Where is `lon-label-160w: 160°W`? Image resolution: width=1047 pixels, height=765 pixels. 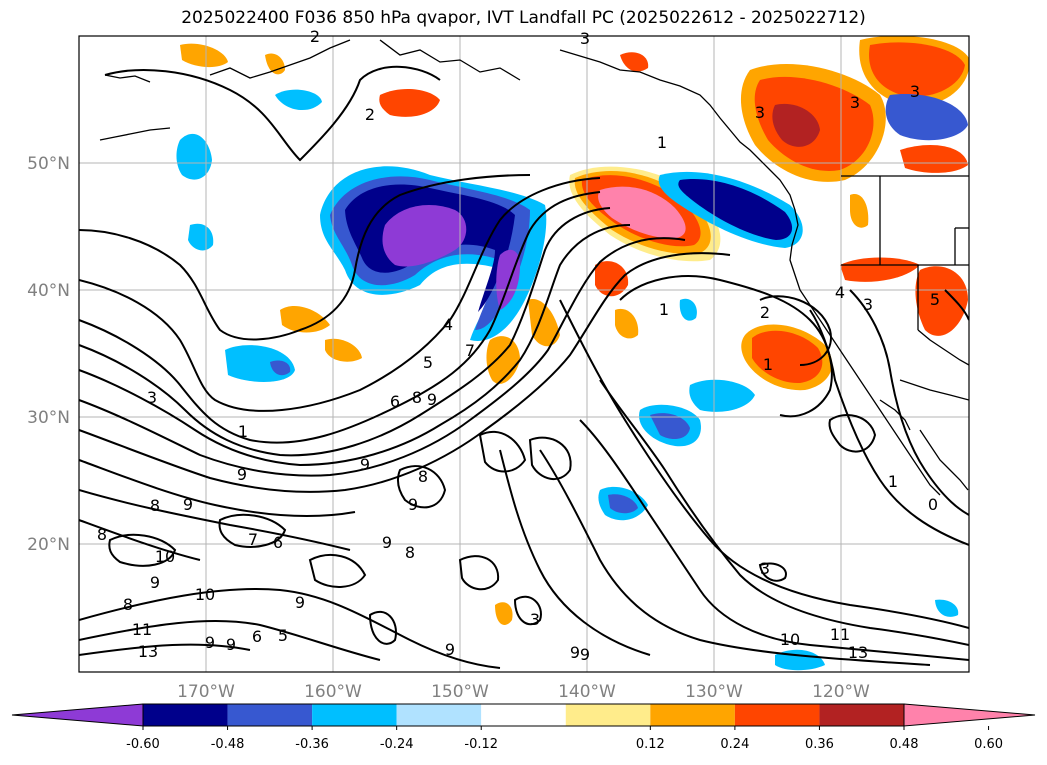
lon-label-160w: 160°W is located at coordinates (333, 692).